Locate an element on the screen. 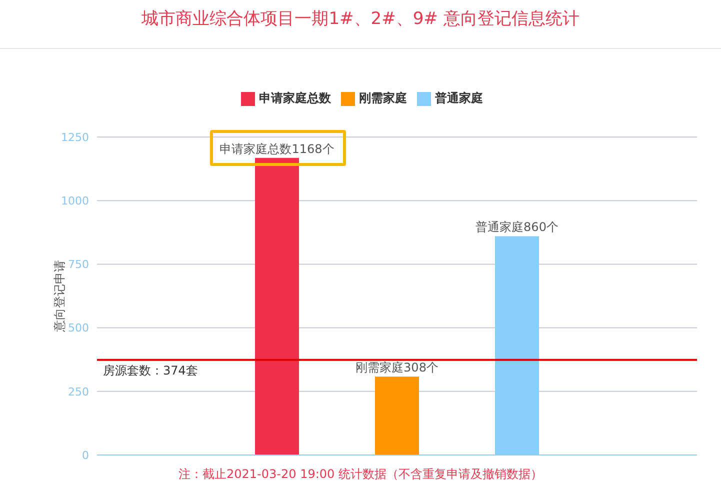 The image size is (721, 486). data-label: 刚需家庭308个 is located at coordinates (397, 367).